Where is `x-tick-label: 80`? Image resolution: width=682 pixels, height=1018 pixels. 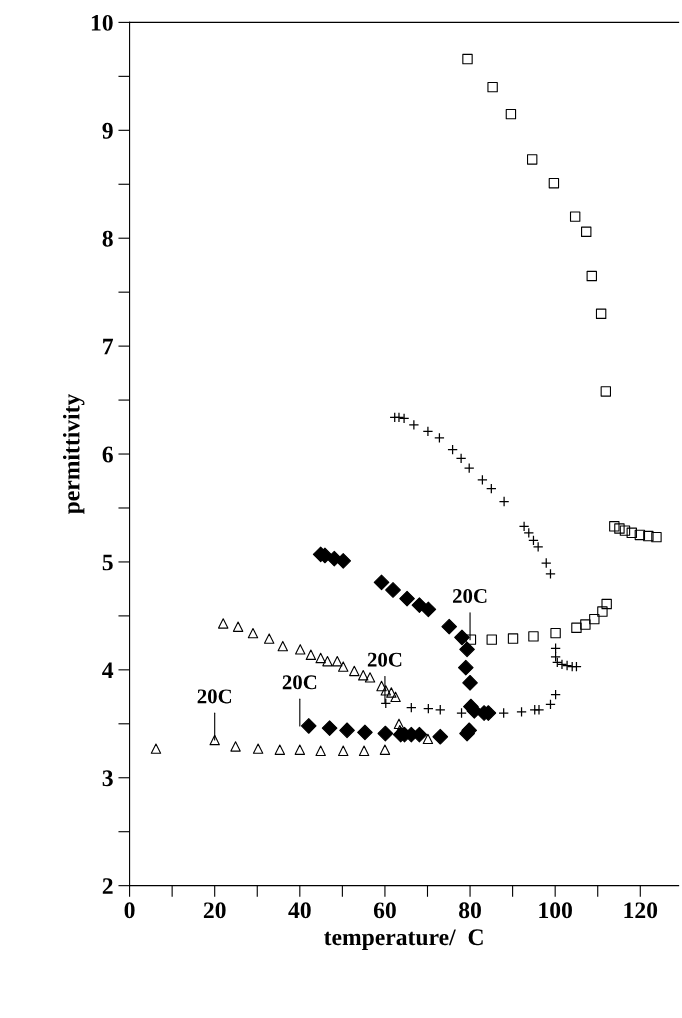 x-tick-label: 80 is located at coordinates (470, 910).